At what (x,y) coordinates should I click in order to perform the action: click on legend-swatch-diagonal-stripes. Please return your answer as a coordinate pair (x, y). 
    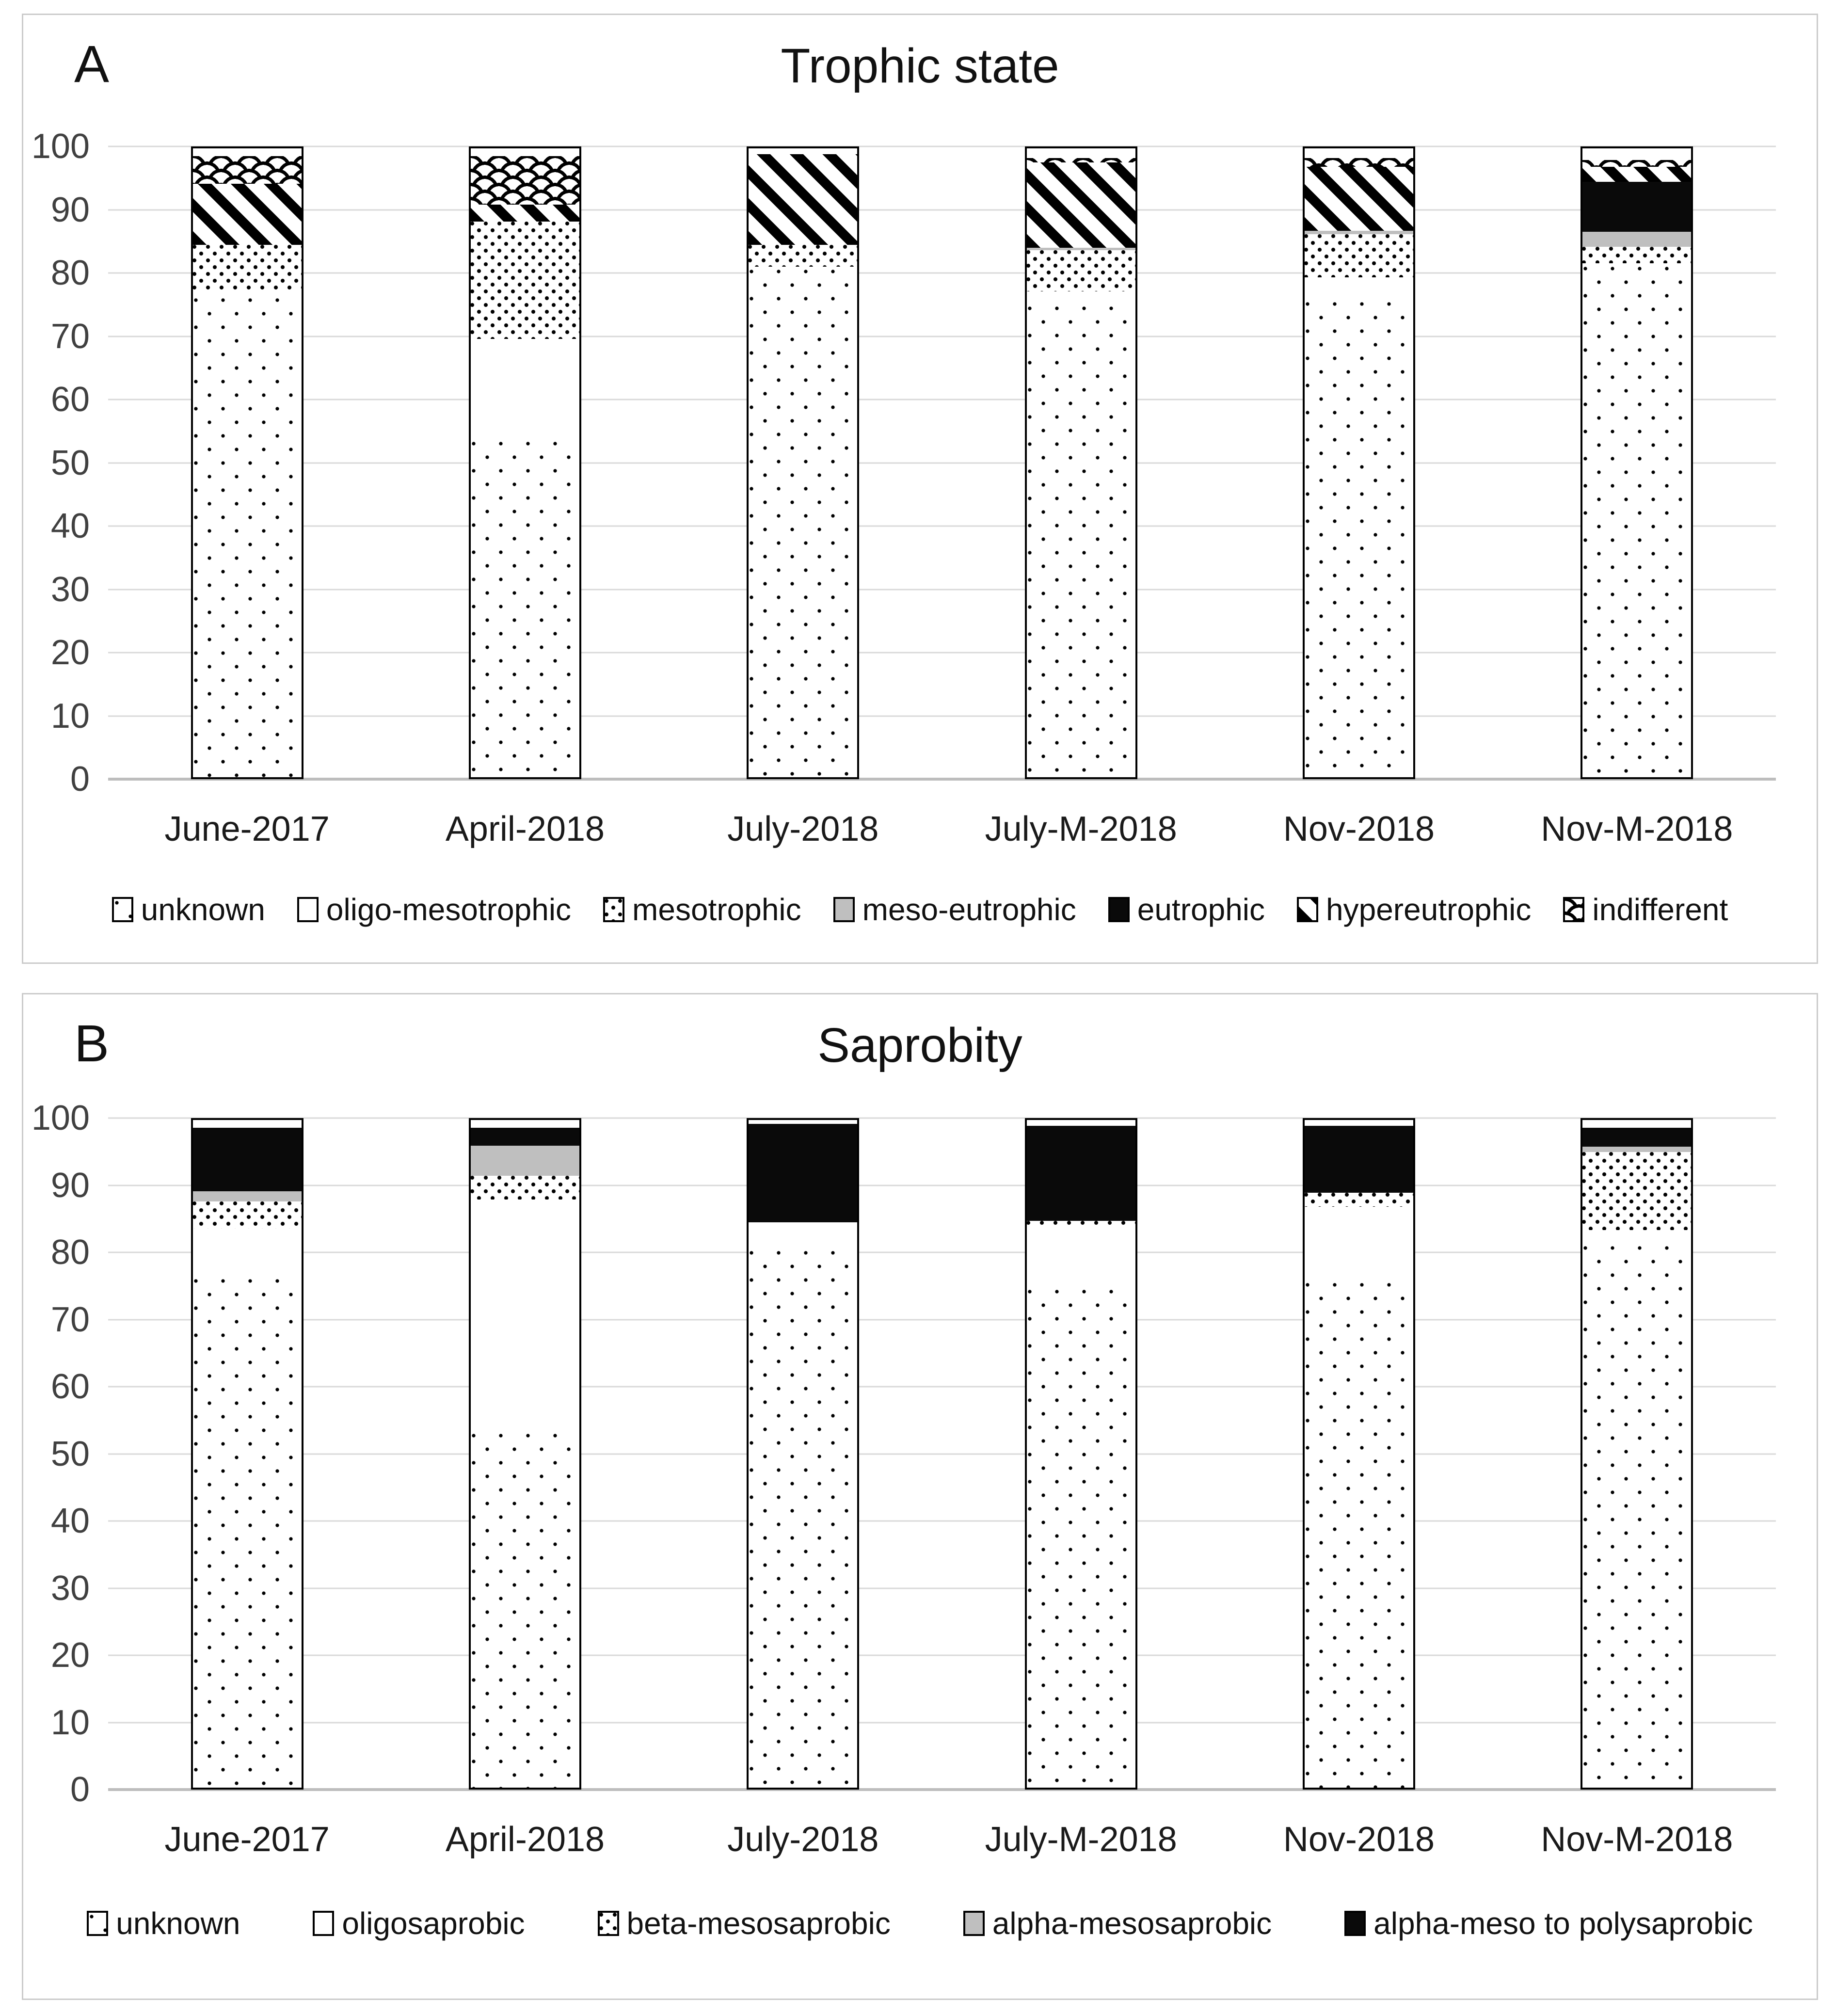
    Looking at the image, I should click on (1307, 909).